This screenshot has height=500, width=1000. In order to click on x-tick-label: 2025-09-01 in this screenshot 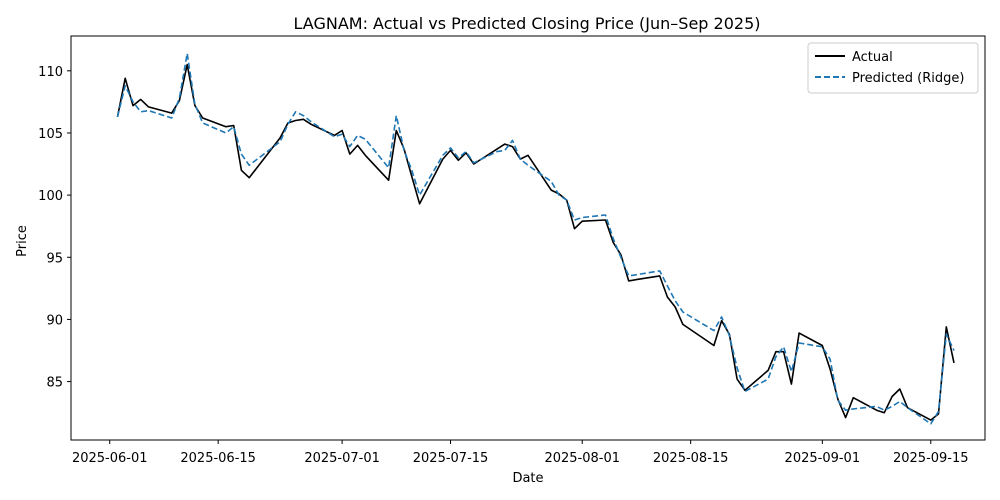, I will do `click(823, 458)`.